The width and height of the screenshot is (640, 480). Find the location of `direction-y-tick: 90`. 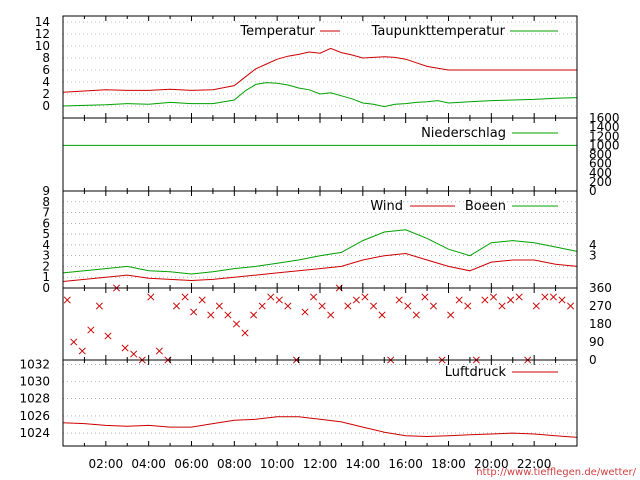

direction-y-tick: 90 is located at coordinates (596, 342).